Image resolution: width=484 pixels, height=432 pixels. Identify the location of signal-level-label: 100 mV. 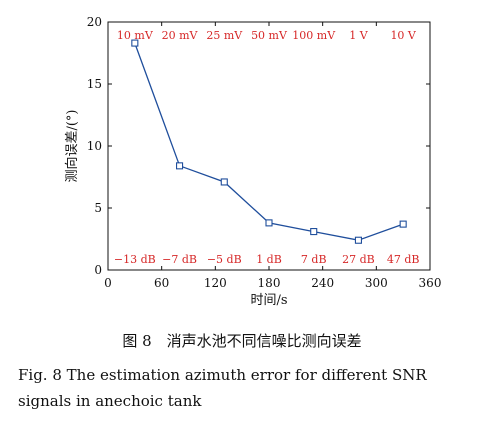
(314, 35).